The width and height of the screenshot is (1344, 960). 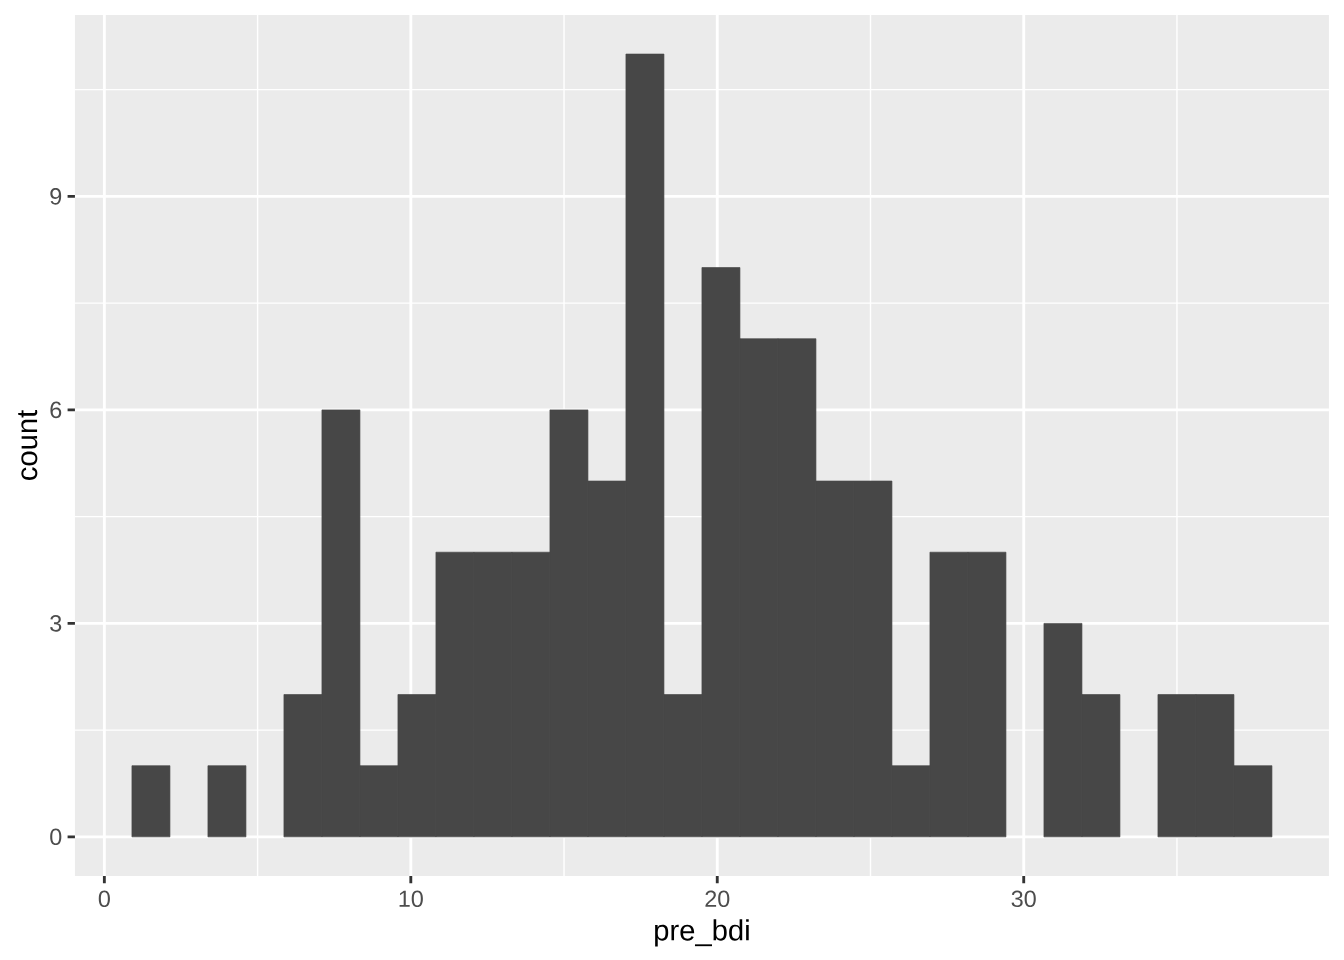 What do you see at coordinates (56, 837) in the screenshot?
I see `y-tick-label: 0` at bounding box center [56, 837].